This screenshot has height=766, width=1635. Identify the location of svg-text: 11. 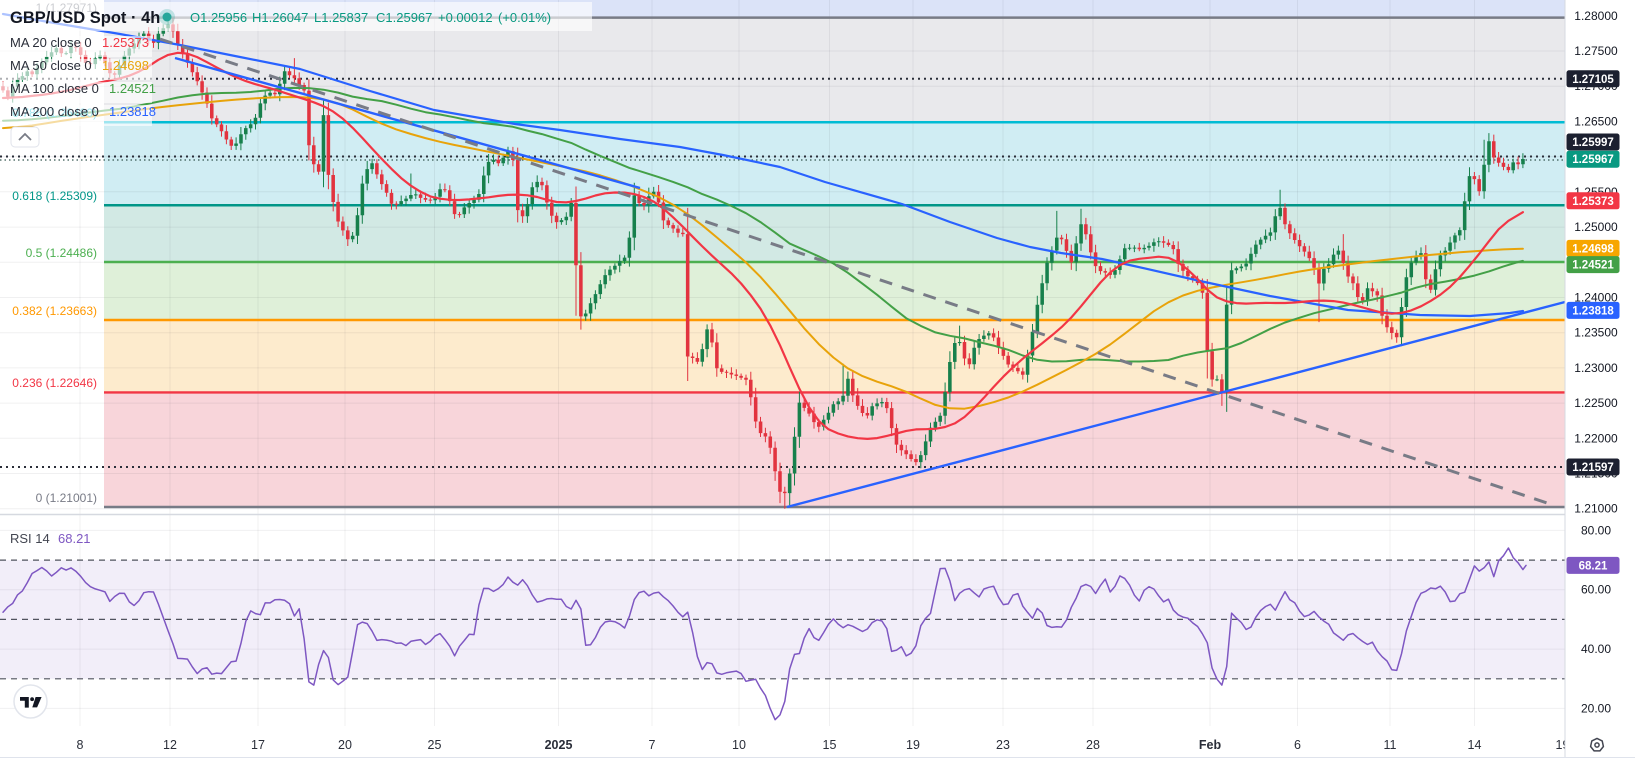
(1390, 745).